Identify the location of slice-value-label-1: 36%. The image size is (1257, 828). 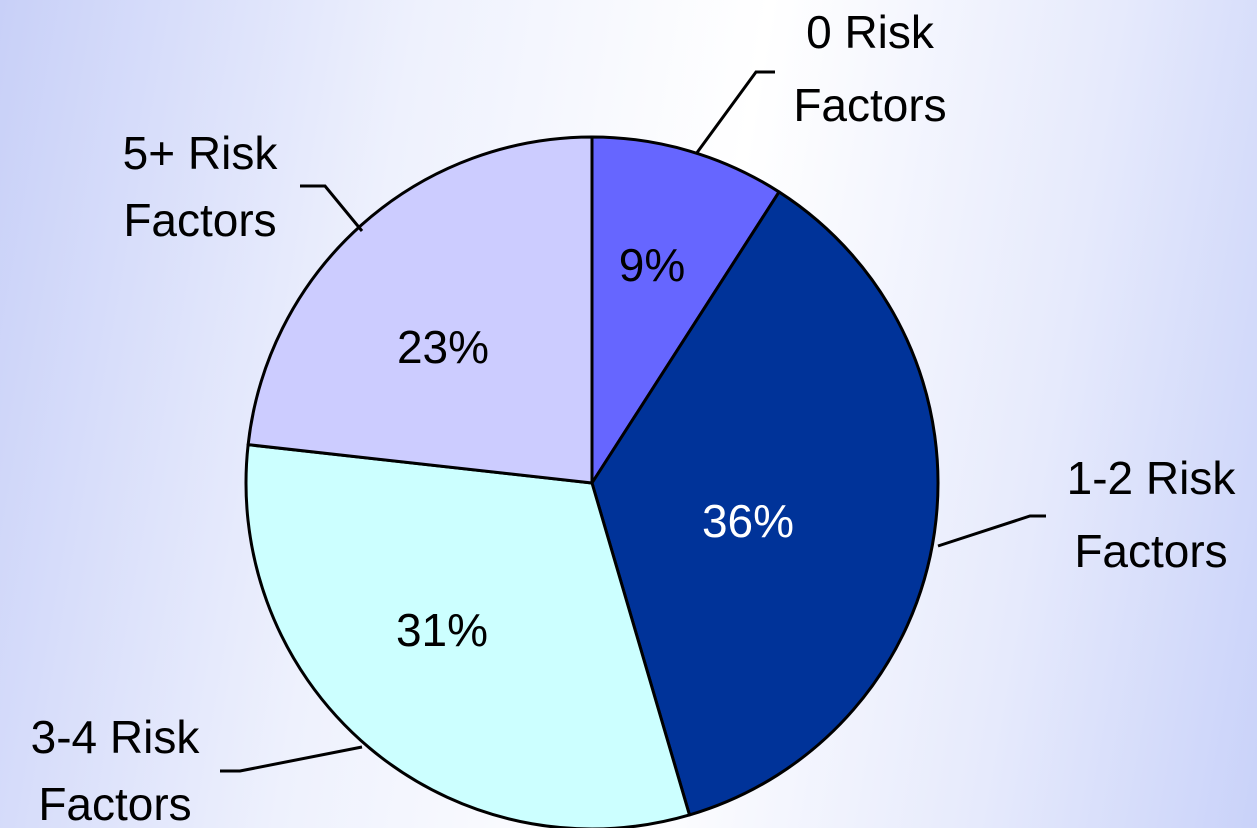
(748, 521).